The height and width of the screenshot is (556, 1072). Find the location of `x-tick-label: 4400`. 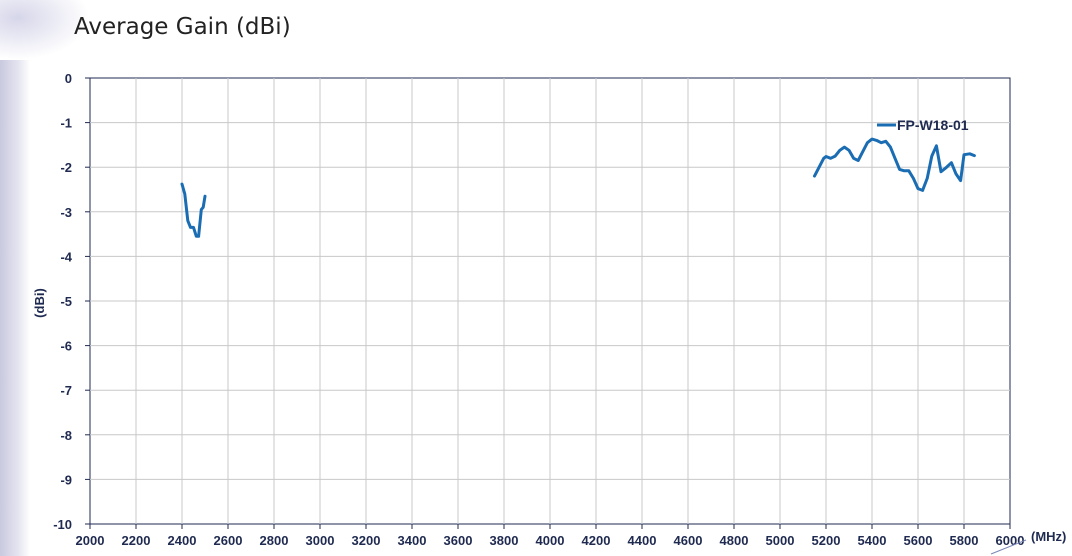

x-tick-label: 4400 is located at coordinates (642, 540).